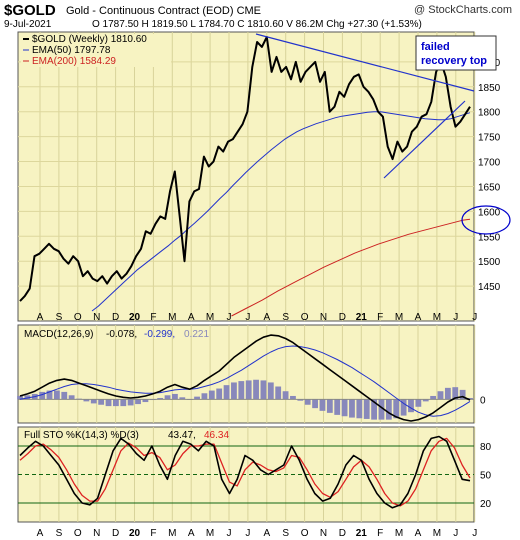  What do you see at coordinates (351, 267) in the screenshot?
I see `ema200-line` at bounding box center [351, 267].